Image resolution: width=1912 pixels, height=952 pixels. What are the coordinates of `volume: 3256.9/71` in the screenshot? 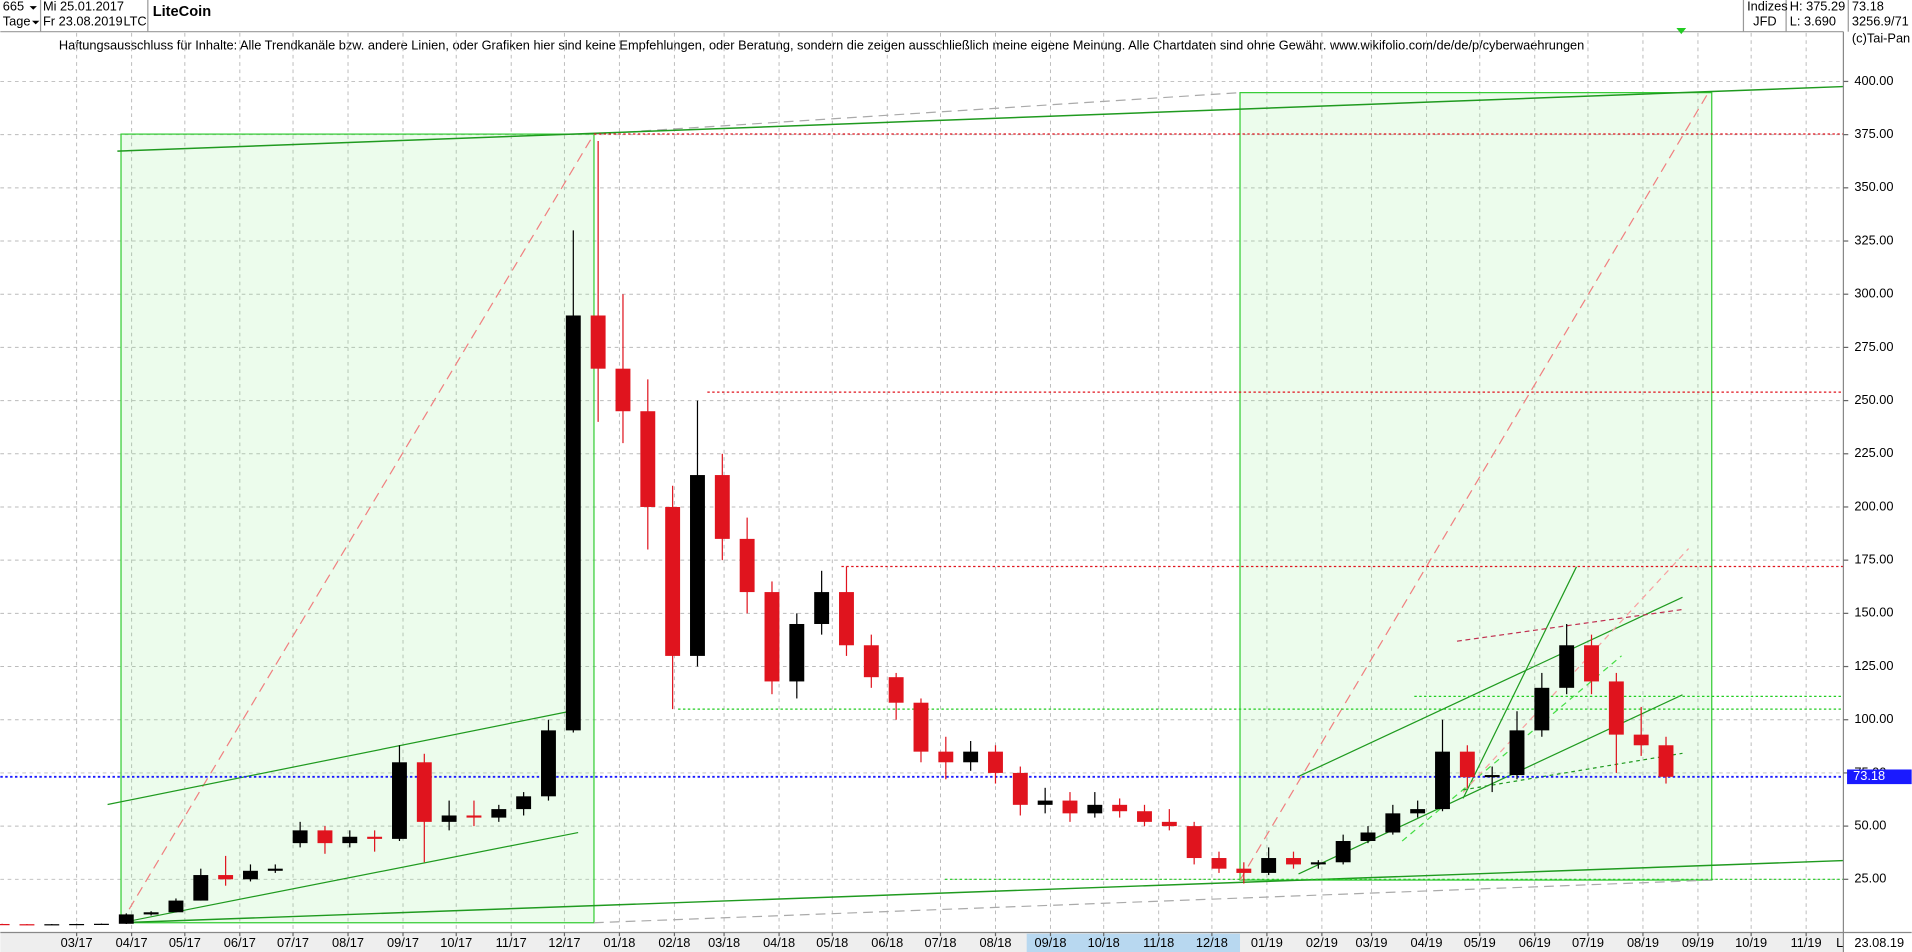 It's located at (1880, 20).